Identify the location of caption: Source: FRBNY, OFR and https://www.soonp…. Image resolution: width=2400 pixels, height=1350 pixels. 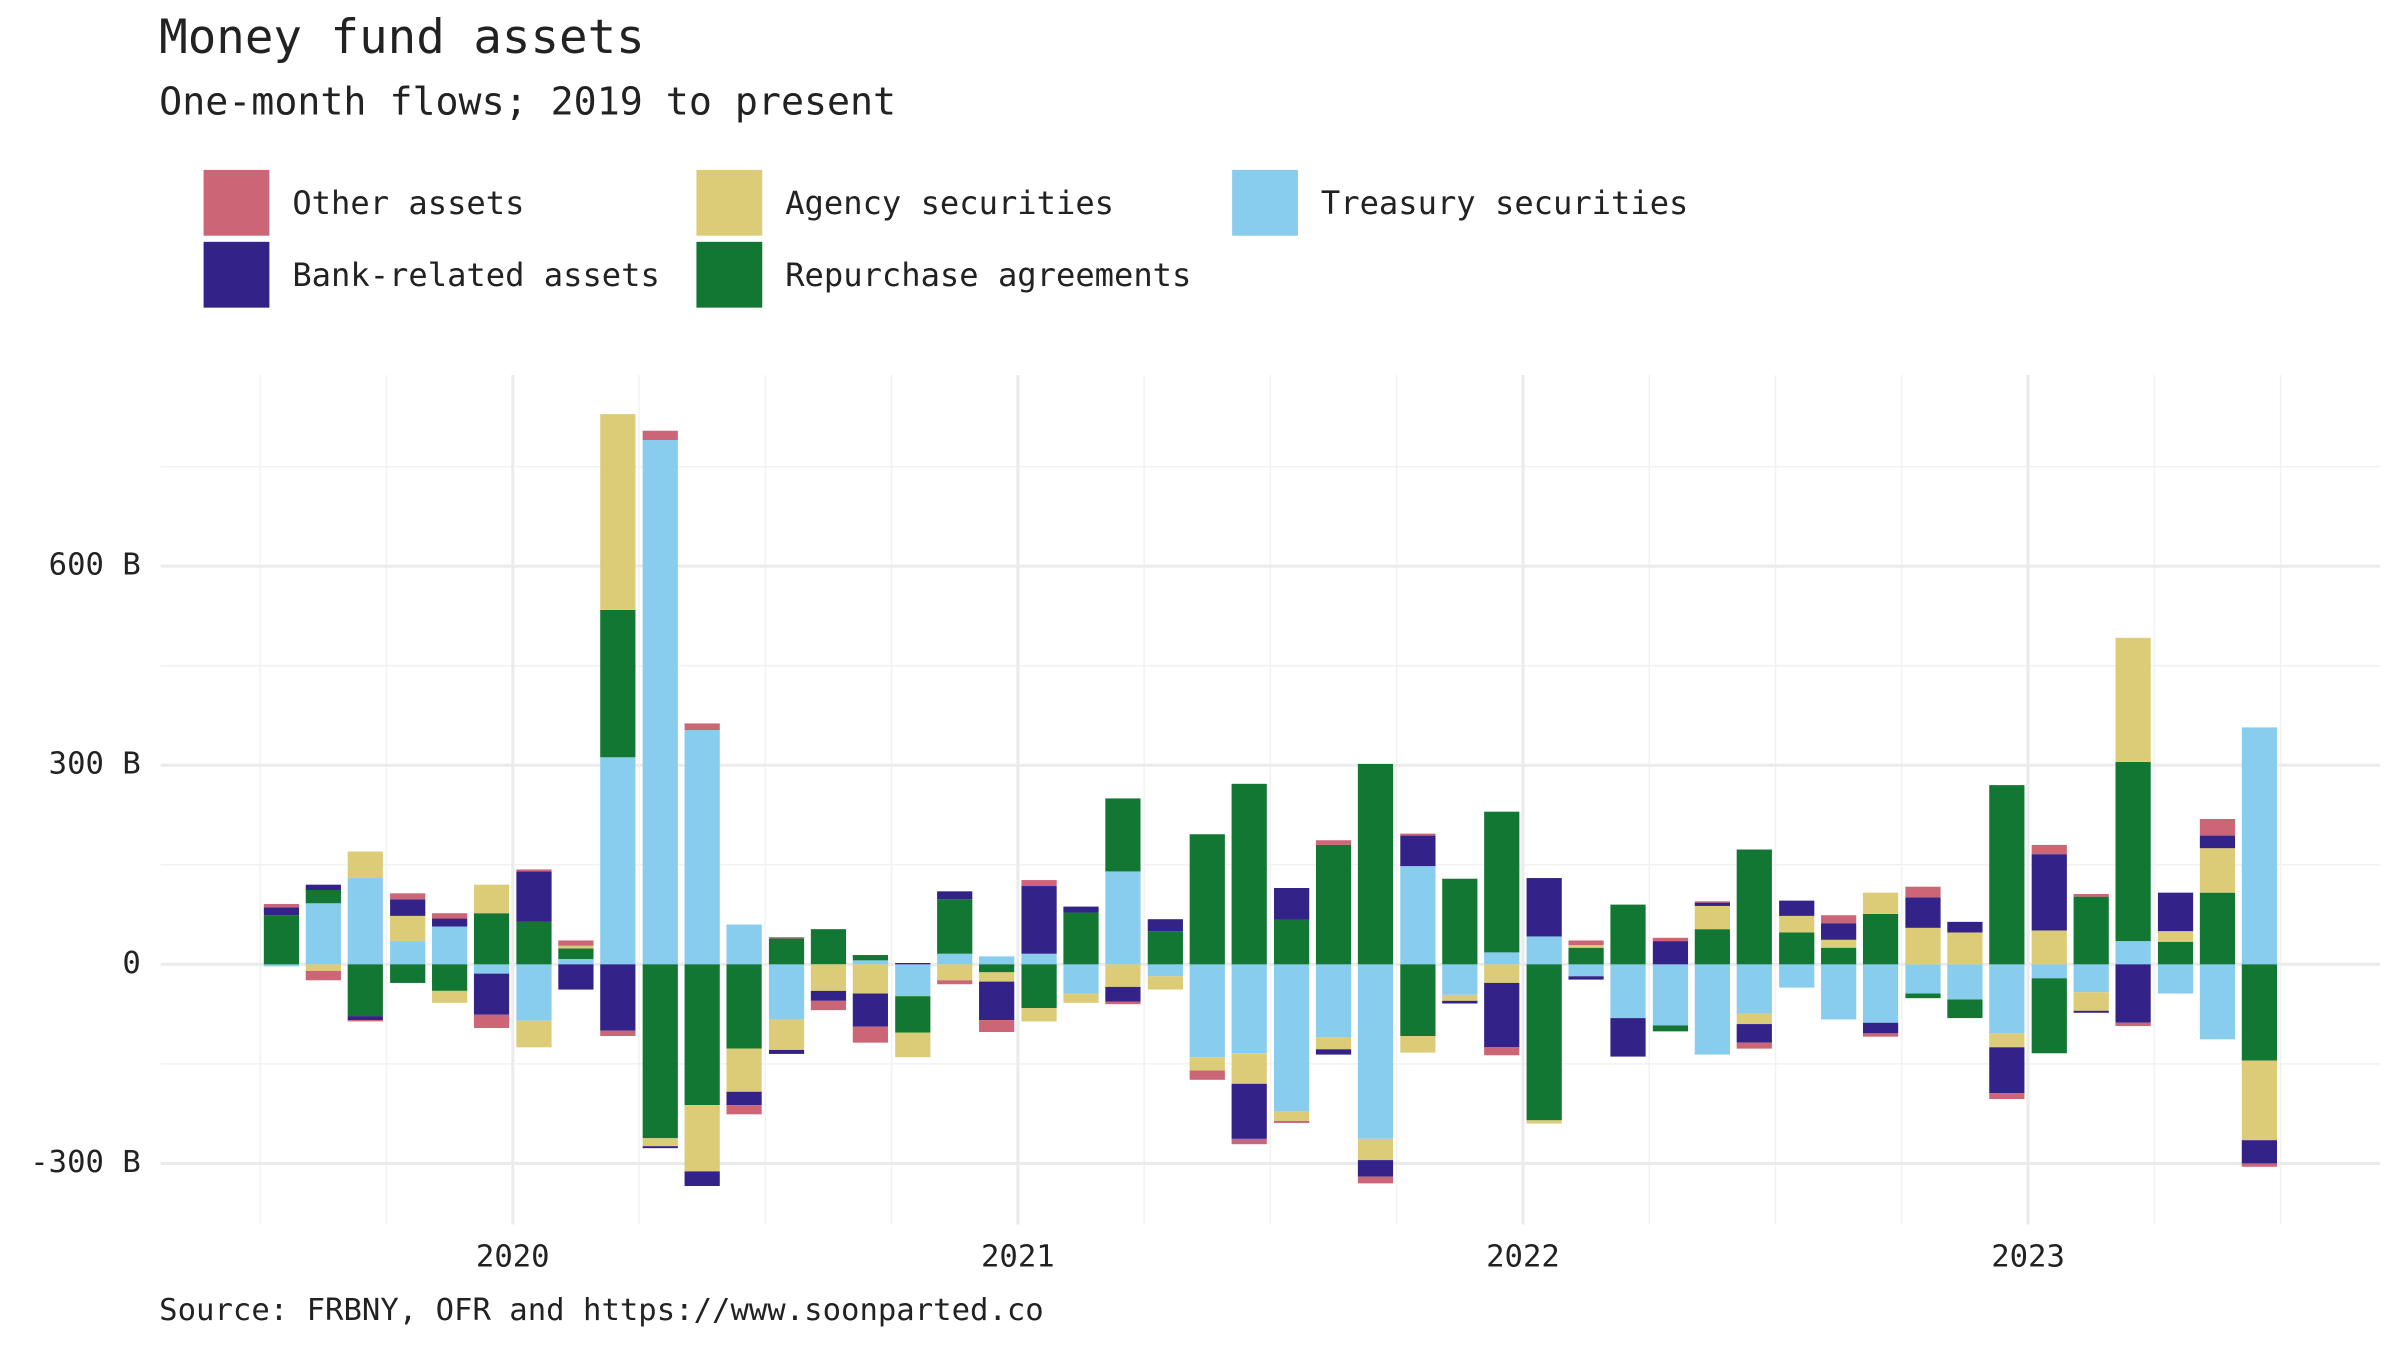
(601, 1310).